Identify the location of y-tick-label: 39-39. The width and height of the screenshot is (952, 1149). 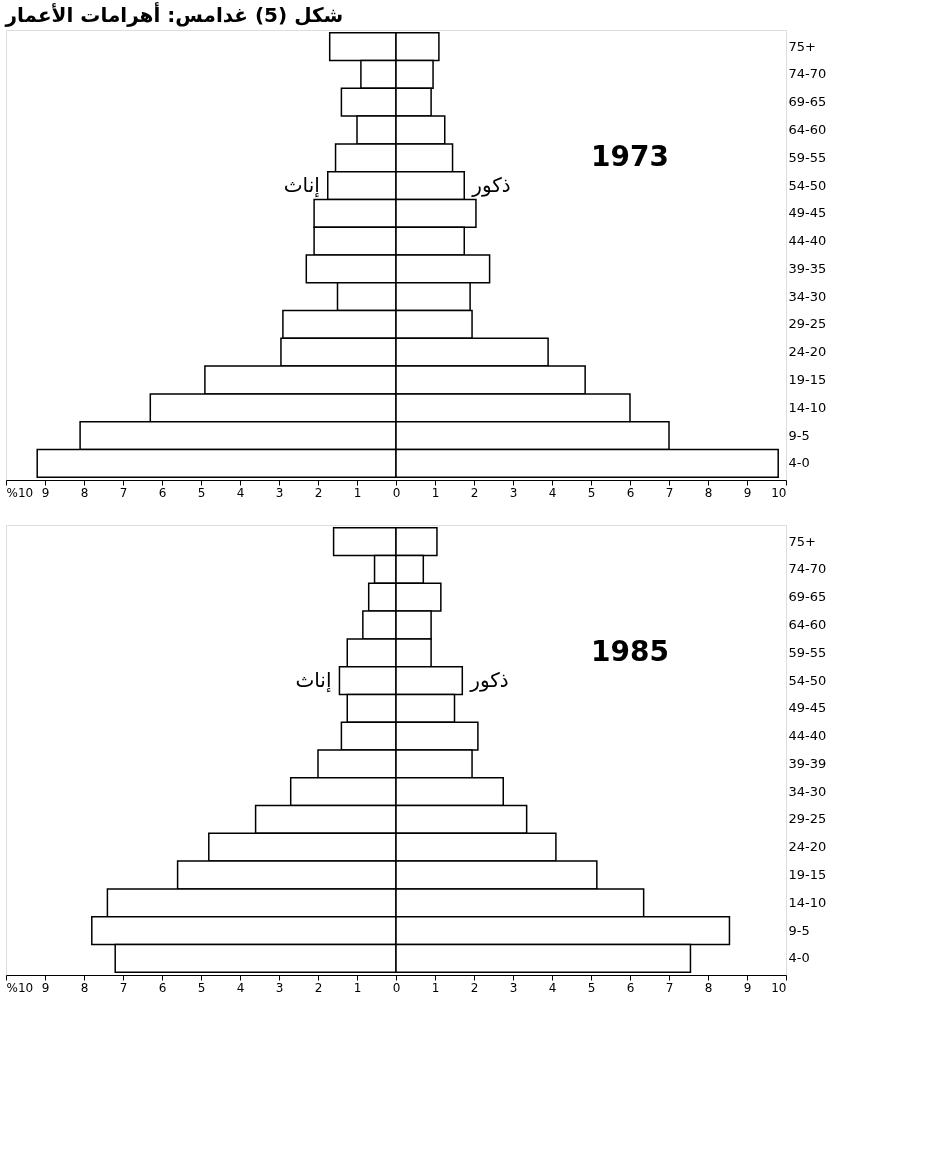
(807, 763).